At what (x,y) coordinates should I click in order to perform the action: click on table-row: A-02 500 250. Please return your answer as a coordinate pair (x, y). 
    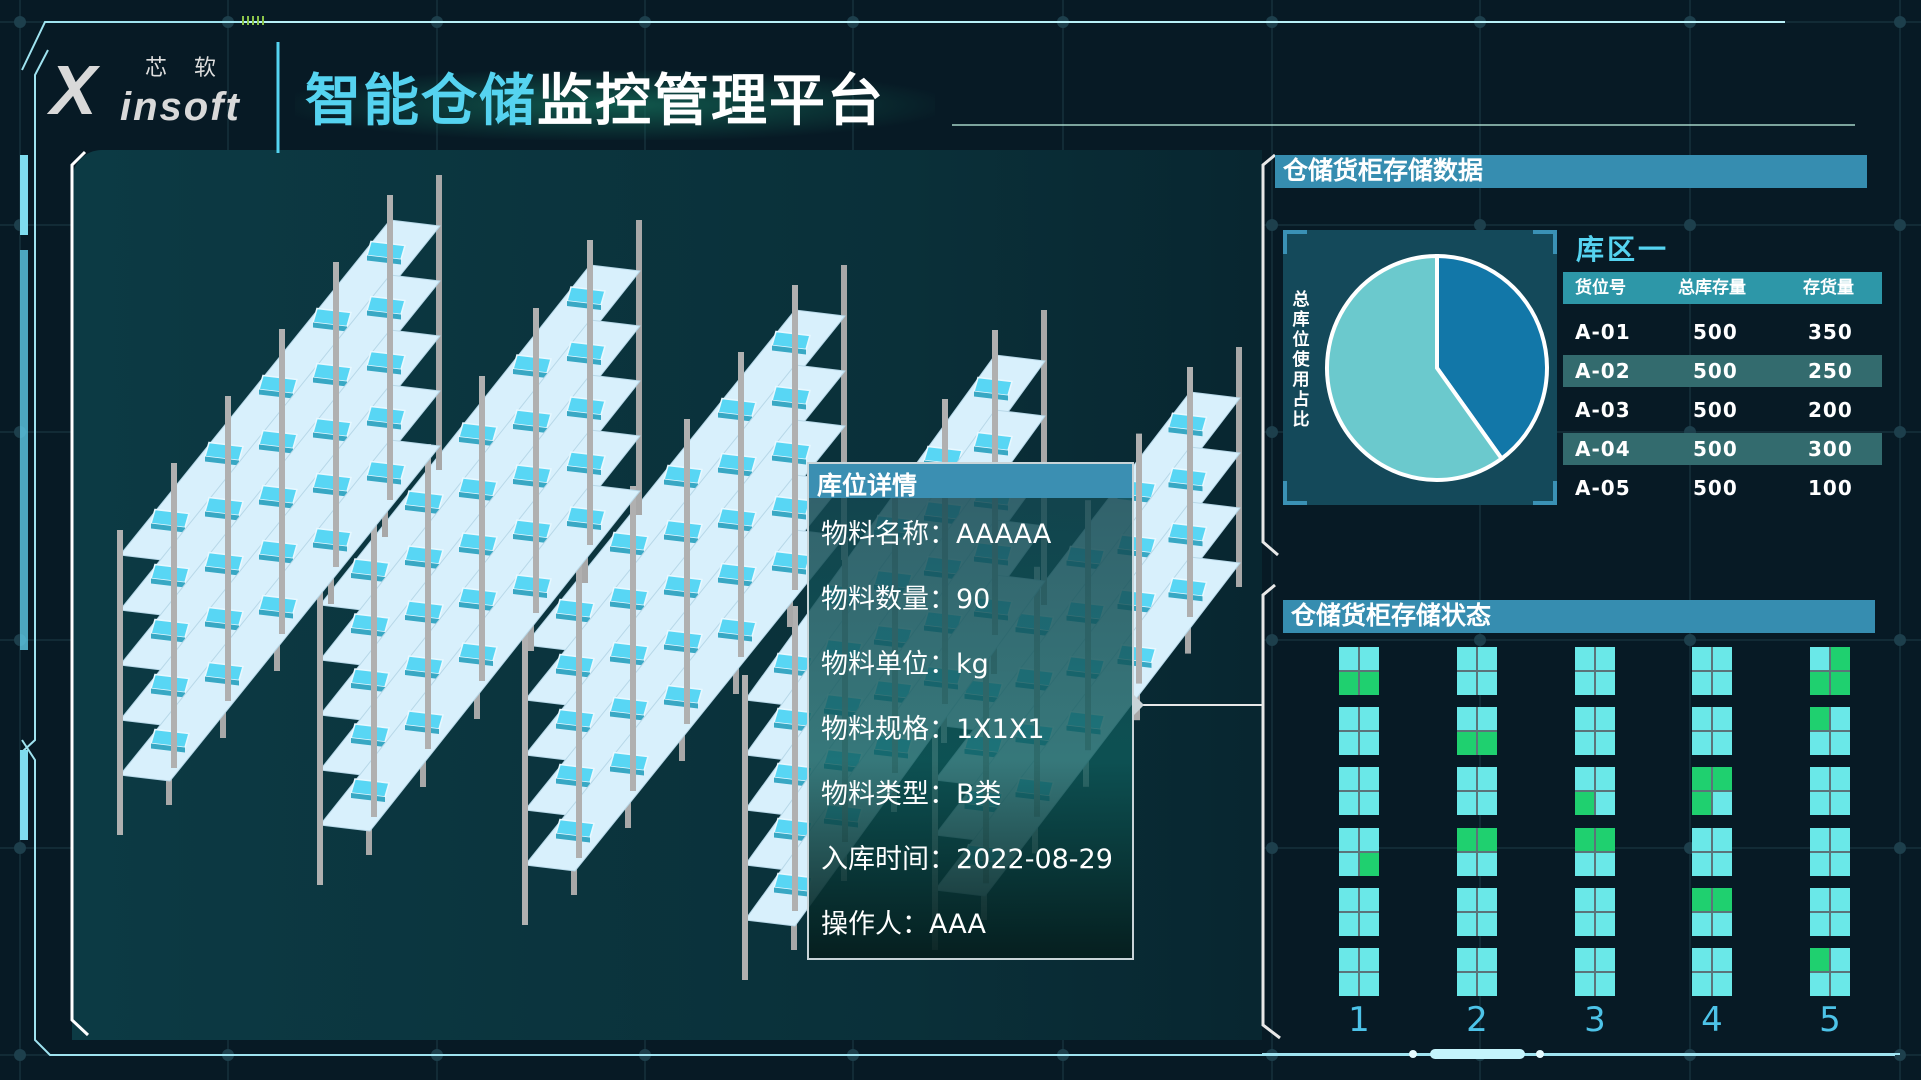
    Looking at the image, I should click on (1722, 371).